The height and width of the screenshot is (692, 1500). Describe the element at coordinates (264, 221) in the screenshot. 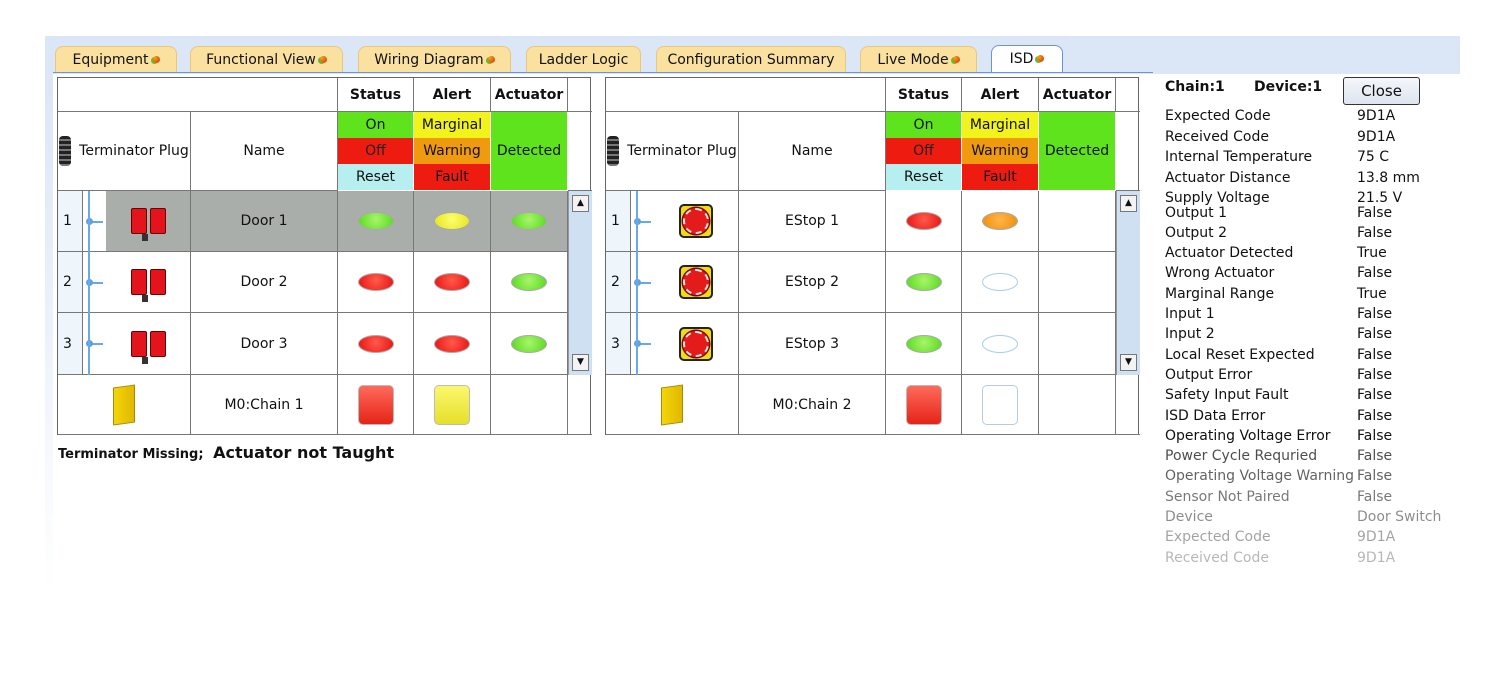

I see `device-name-cell: Door 1` at that location.